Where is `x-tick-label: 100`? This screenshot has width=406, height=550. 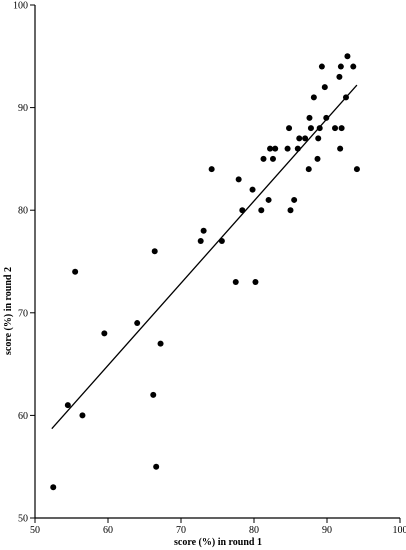 x-tick-label: 100 is located at coordinates (399, 530).